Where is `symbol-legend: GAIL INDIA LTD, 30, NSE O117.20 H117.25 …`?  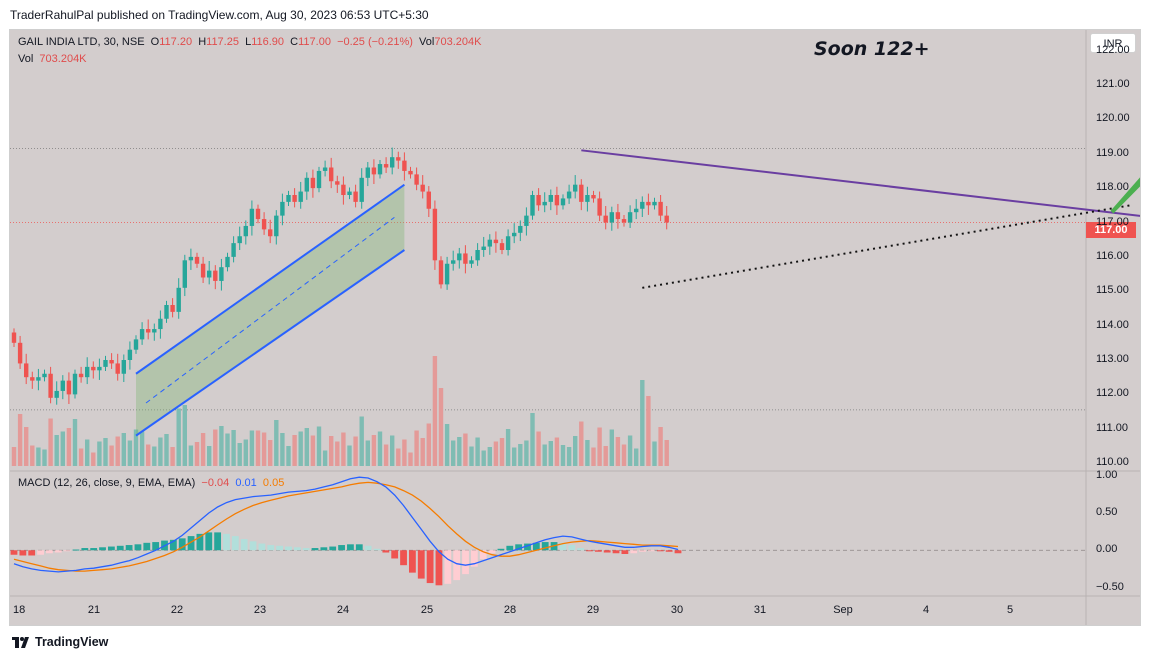
symbol-legend: GAIL INDIA LTD, 30, NSE O117.20 H117.25 … is located at coordinates (249, 42).